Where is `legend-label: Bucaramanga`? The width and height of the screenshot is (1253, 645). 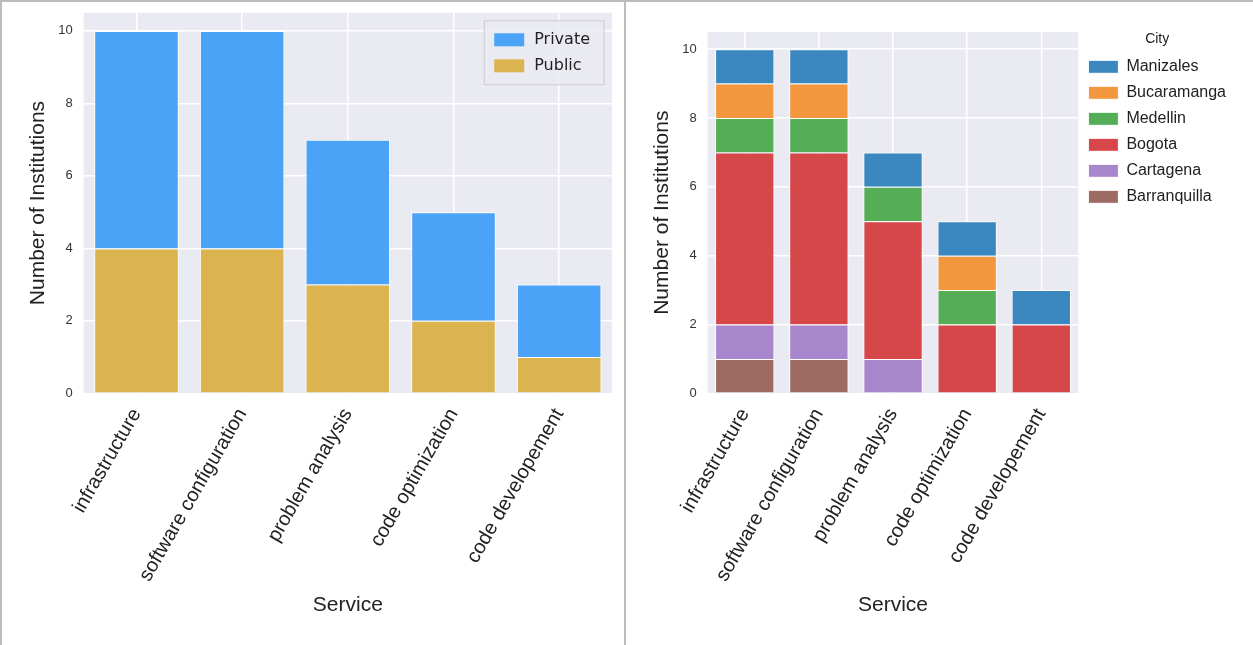
legend-label: Bucaramanga is located at coordinates (1176, 92).